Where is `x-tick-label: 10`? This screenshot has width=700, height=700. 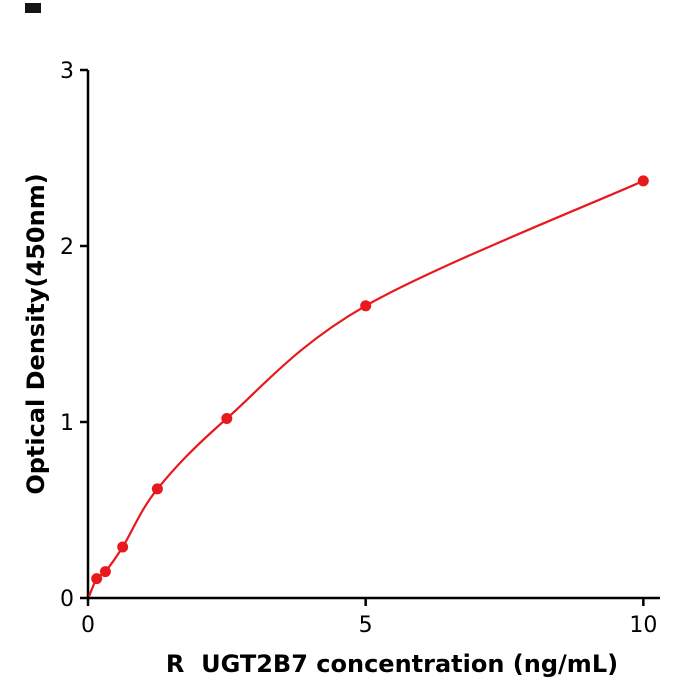
x-tick-label: 10 is located at coordinates (643, 625).